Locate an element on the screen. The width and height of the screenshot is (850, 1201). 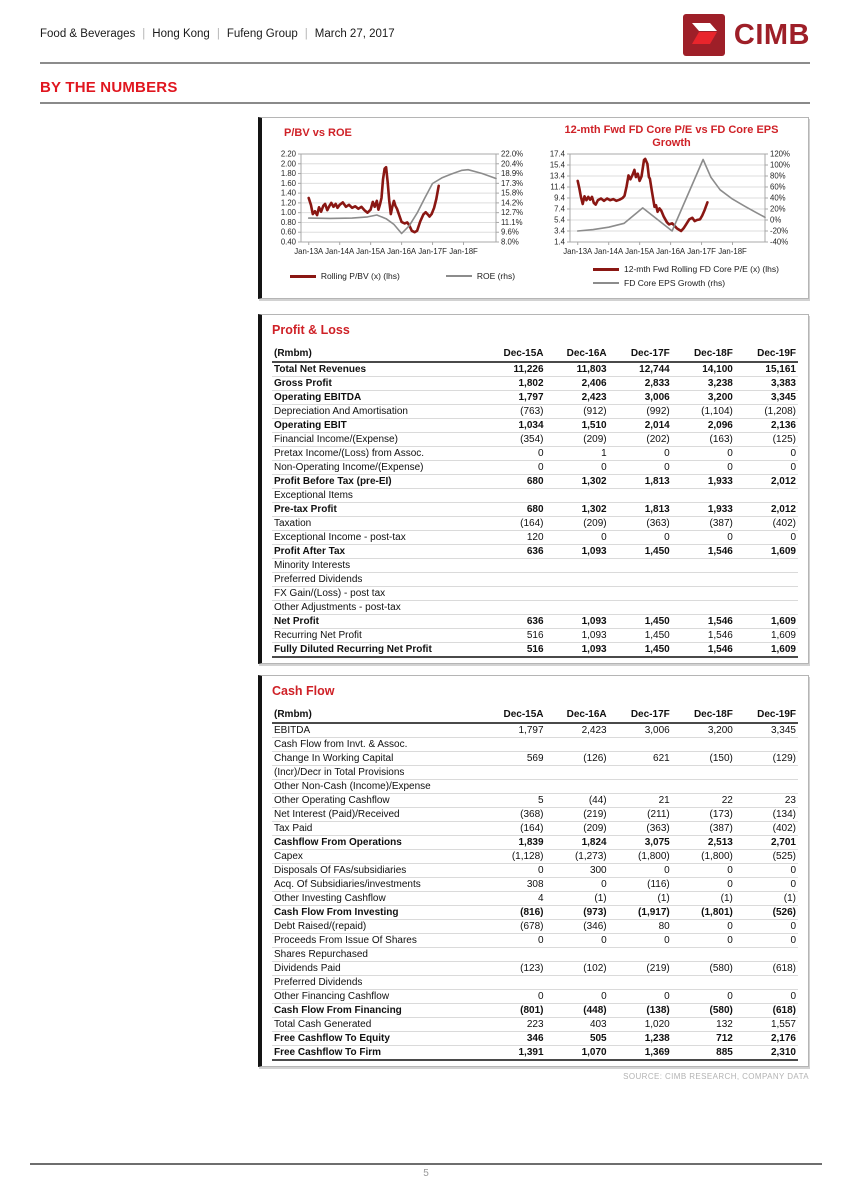
cell-value: 1,609 is located at coordinates (766, 621).